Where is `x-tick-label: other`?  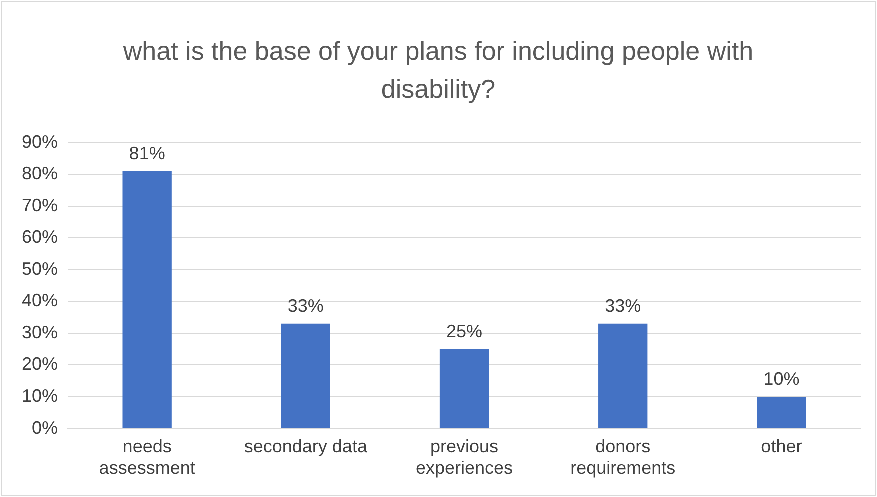 x-tick-label: other is located at coordinates (781, 446).